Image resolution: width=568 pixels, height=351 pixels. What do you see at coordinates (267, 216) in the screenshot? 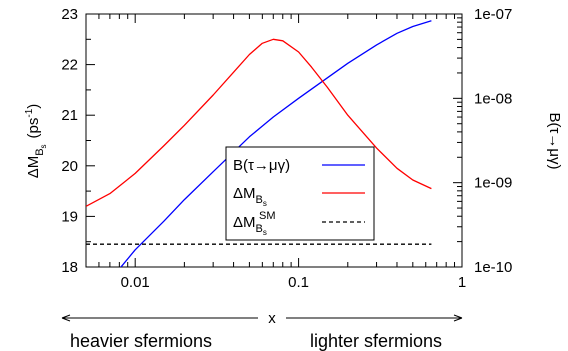
I see `legend-sup-2: SM` at bounding box center [267, 216].